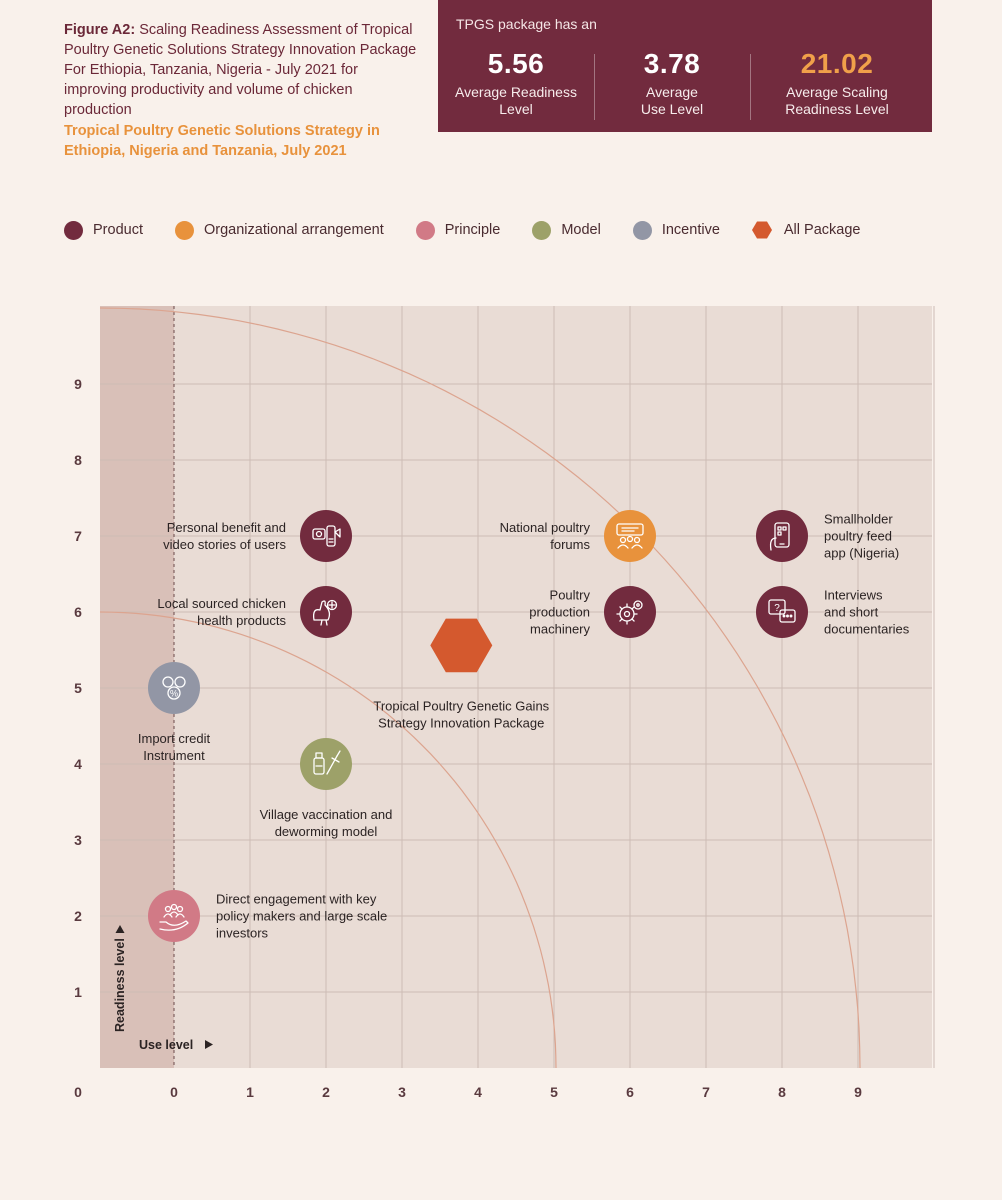 The image size is (1002, 1200). What do you see at coordinates (554, 1092) in the screenshot?
I see `x-tick-label: 5` at bounding box center [554, 1092].